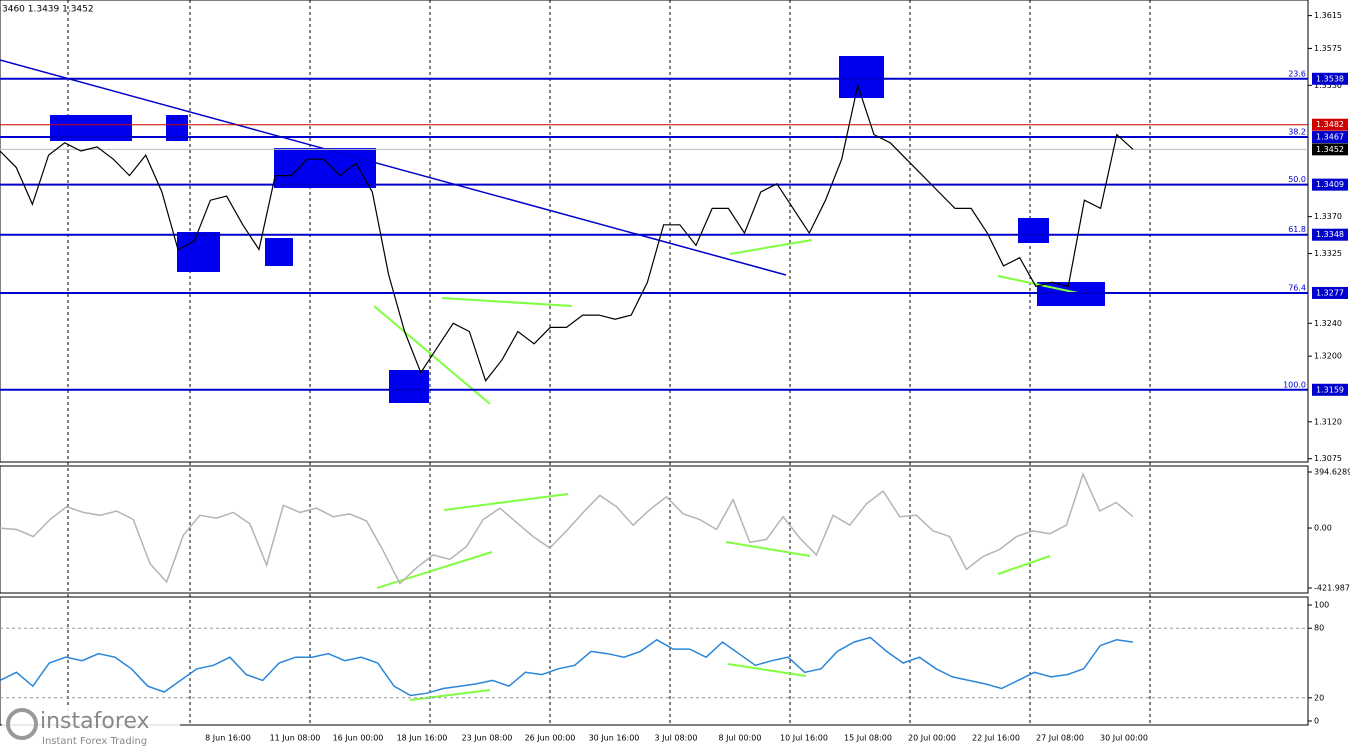  Describe the element at coordinates (1316, 721) in the screenshot. I see `y-tick-label: 0` at that location.